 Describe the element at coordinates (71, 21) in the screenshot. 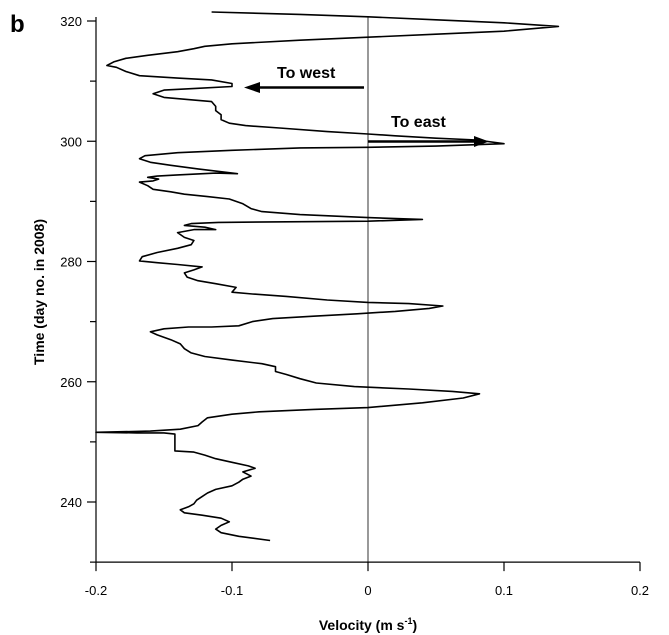

I see `y-tick-label: 320` at that location.